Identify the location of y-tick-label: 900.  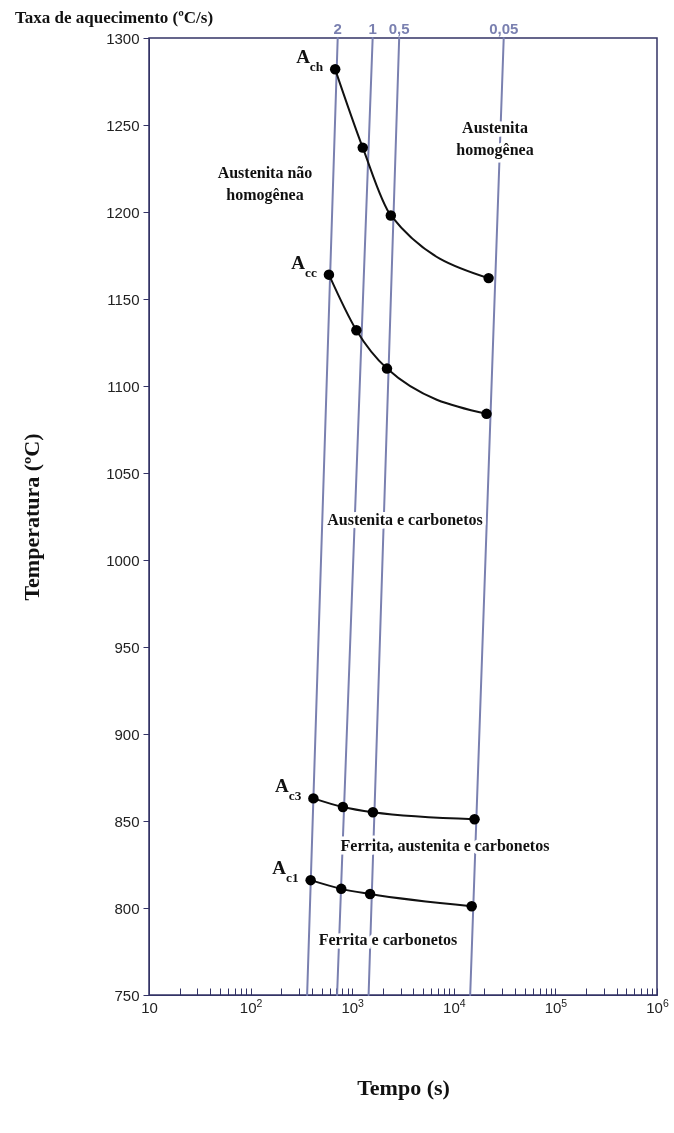
(127, 734).